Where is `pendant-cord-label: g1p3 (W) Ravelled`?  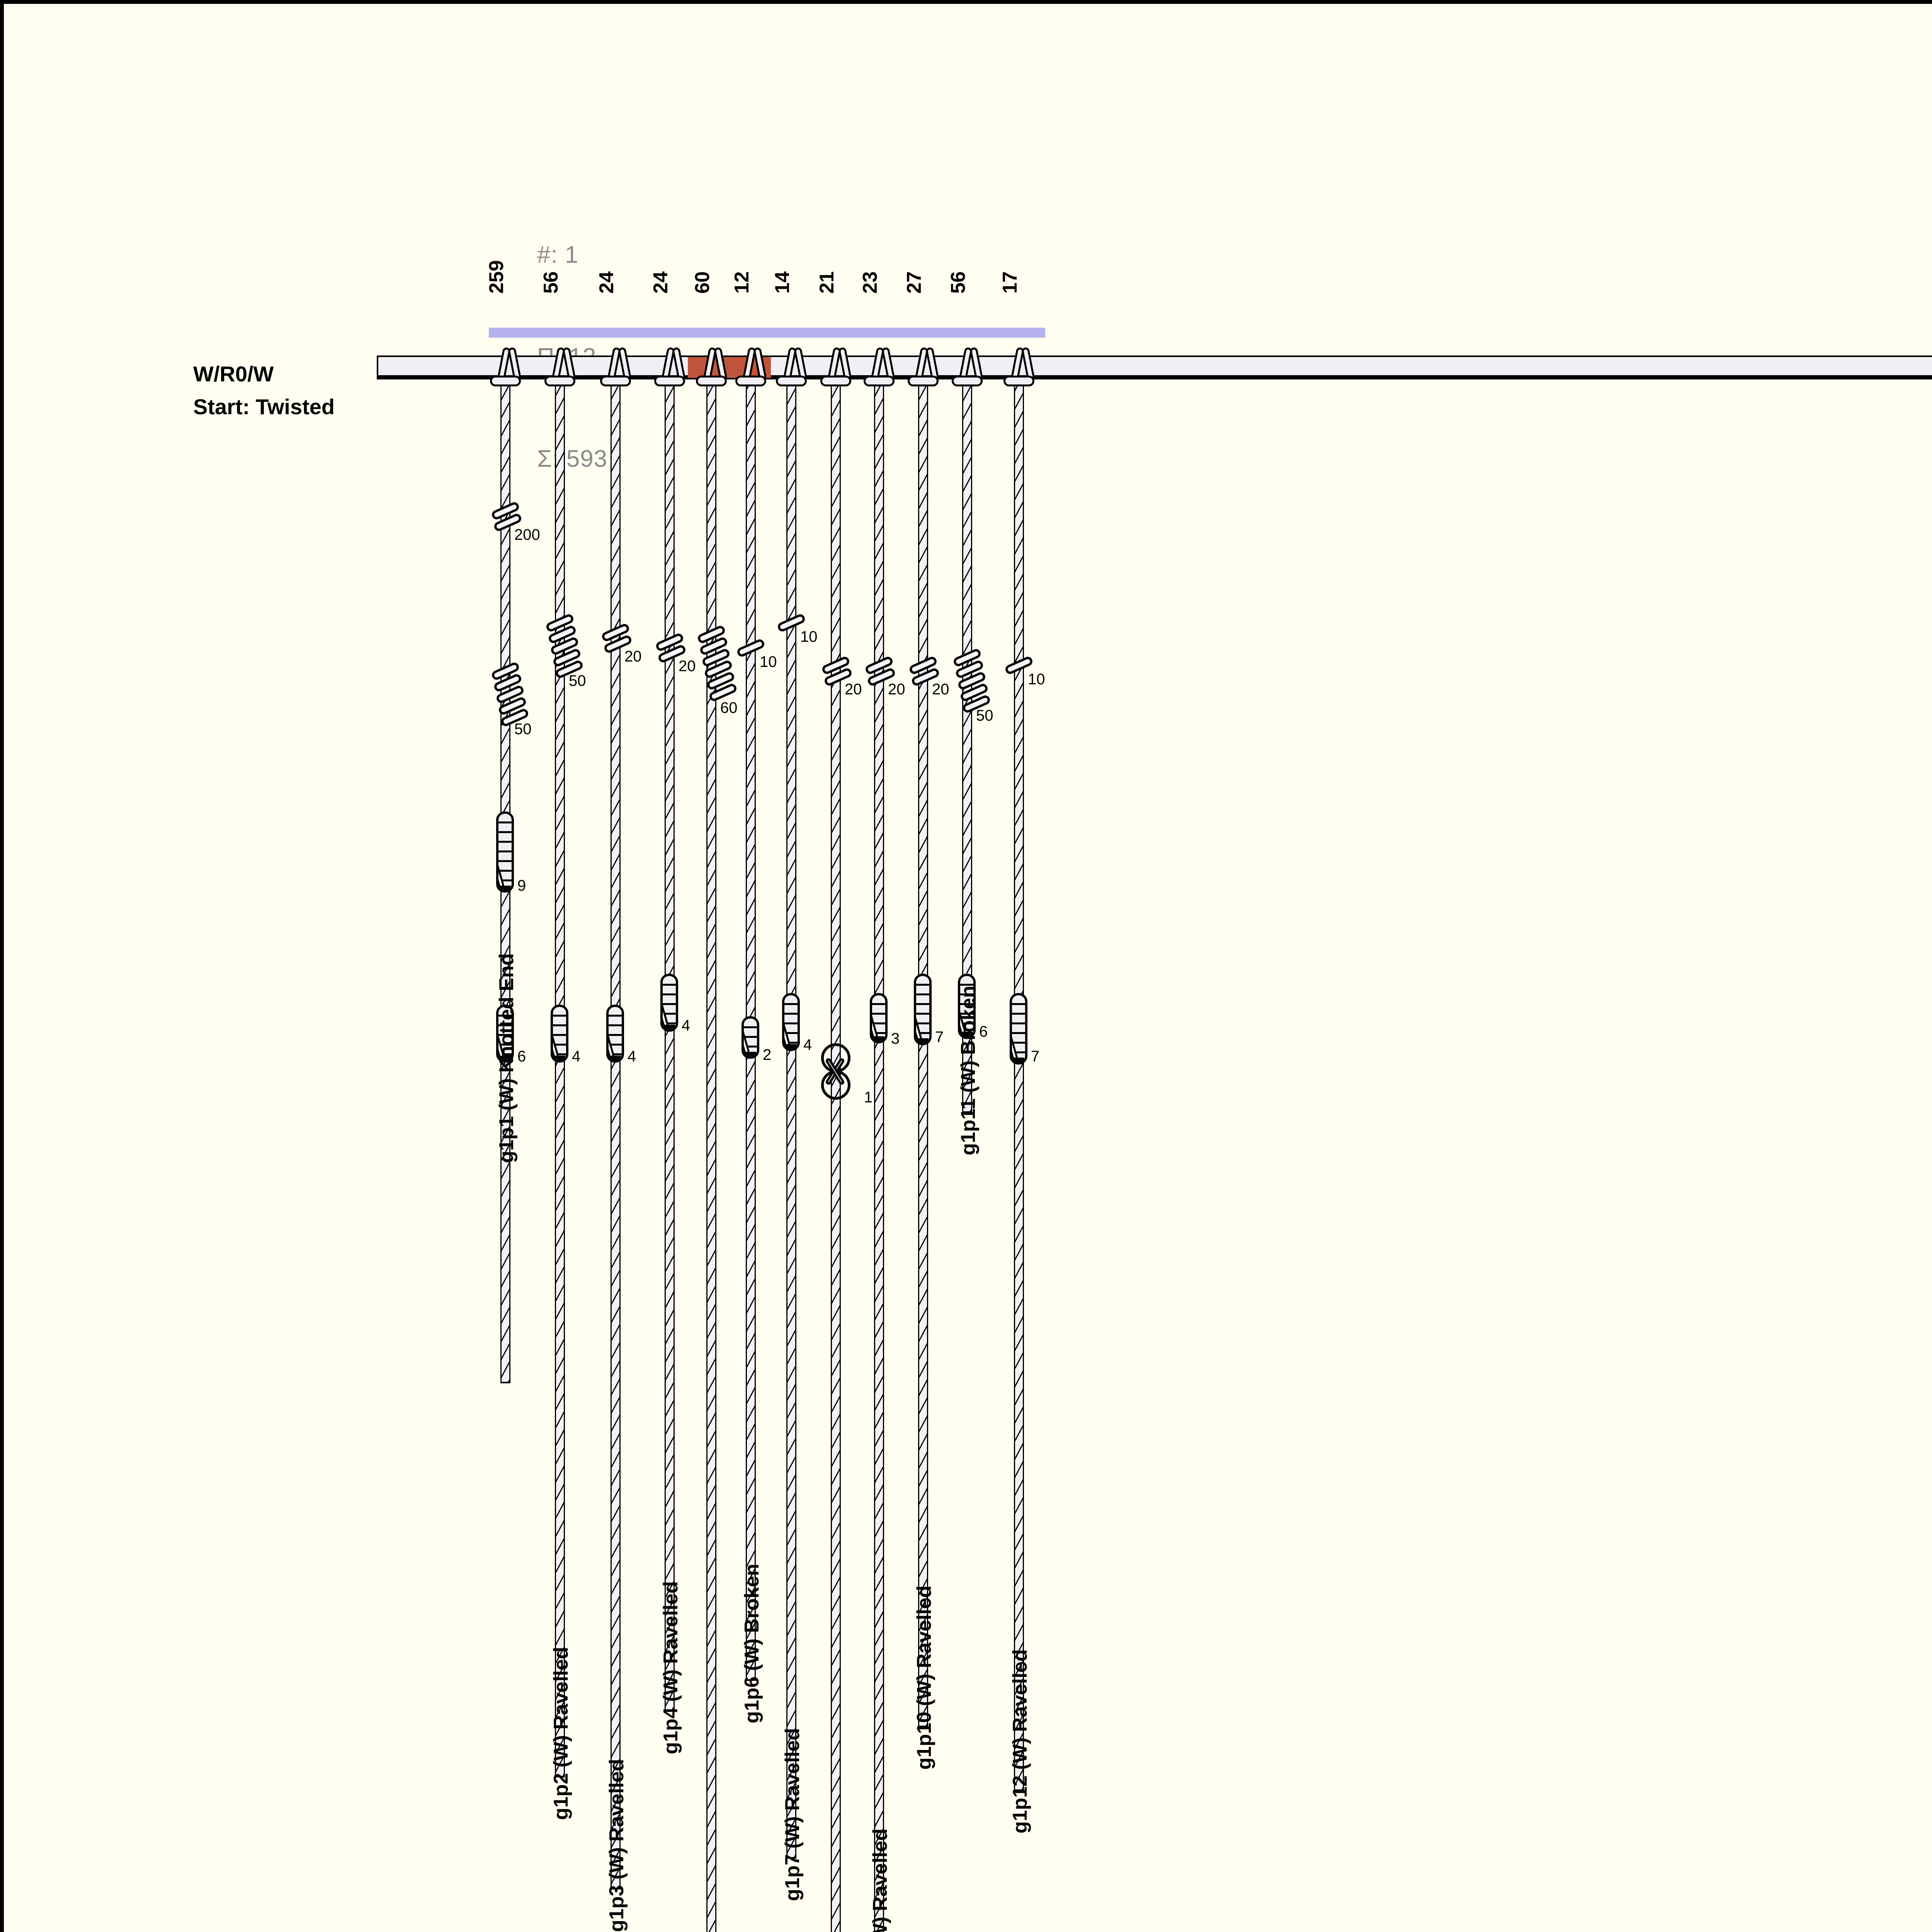 pendant-cord-label: g1p3 (W) Ravelled is located at coordinates (617, 1845).